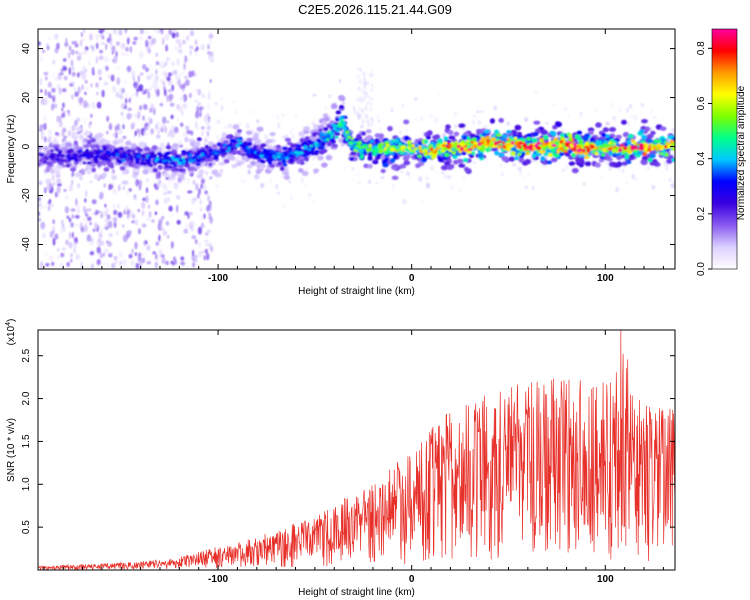 The width and height of the screenshot is (750, 600). What do you see at coordinates (26, 98) in the screenshot?
I see `spectrogram-y-tick-label: 20` at bounding box center [26, 98].